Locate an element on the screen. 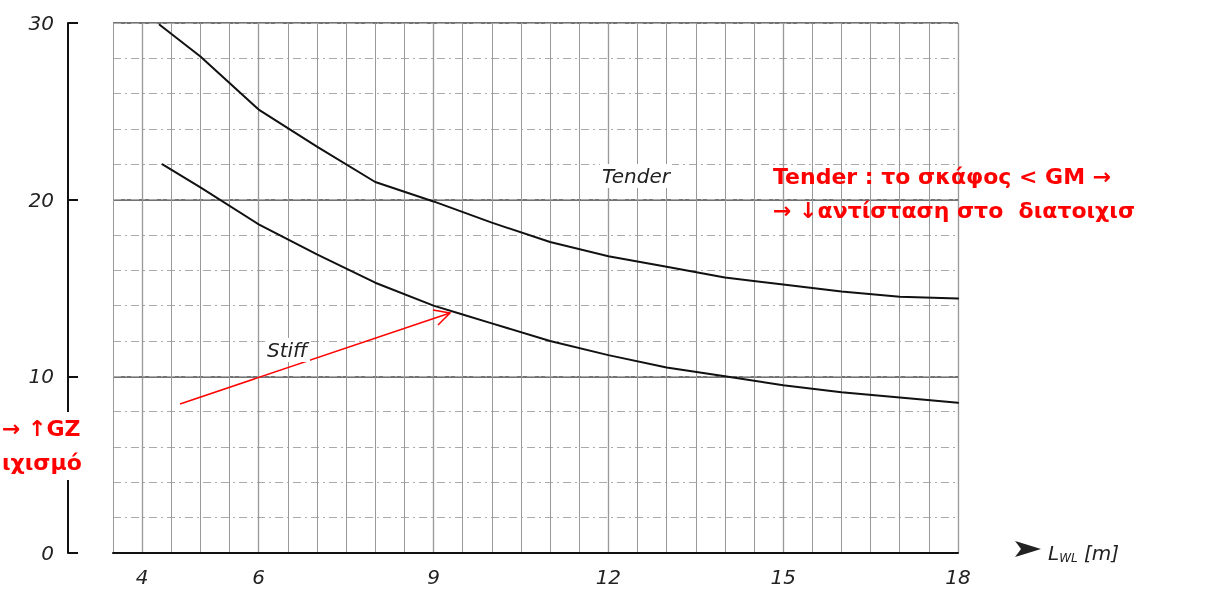  x-tick-label: 15 is located at coordinates (783, 577).